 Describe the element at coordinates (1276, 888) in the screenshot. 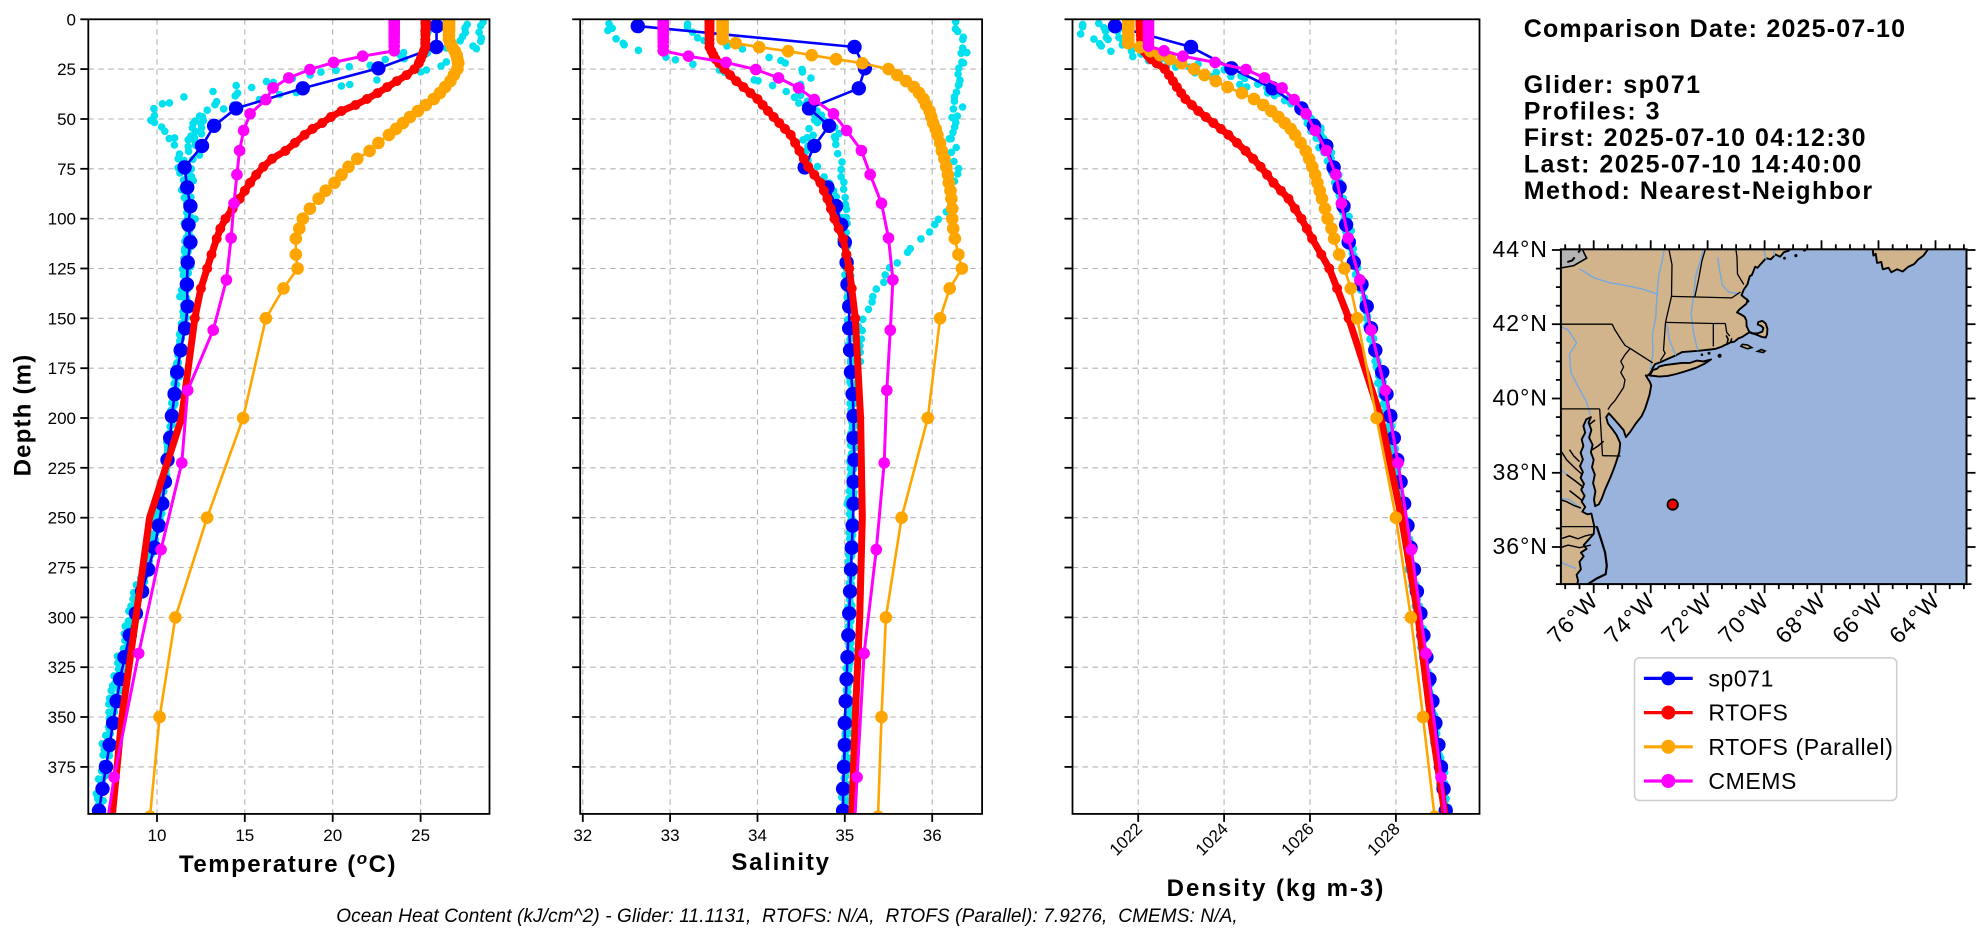

I see `svg-text: Density (kg m-3)` at that location.